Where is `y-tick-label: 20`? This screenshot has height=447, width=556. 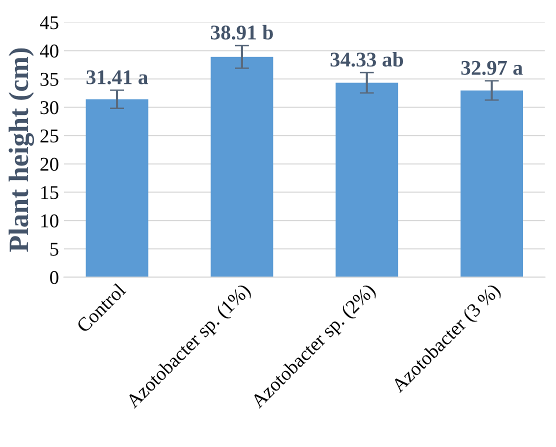
y-tick-label: 20 is located at coordinates (49, 164).